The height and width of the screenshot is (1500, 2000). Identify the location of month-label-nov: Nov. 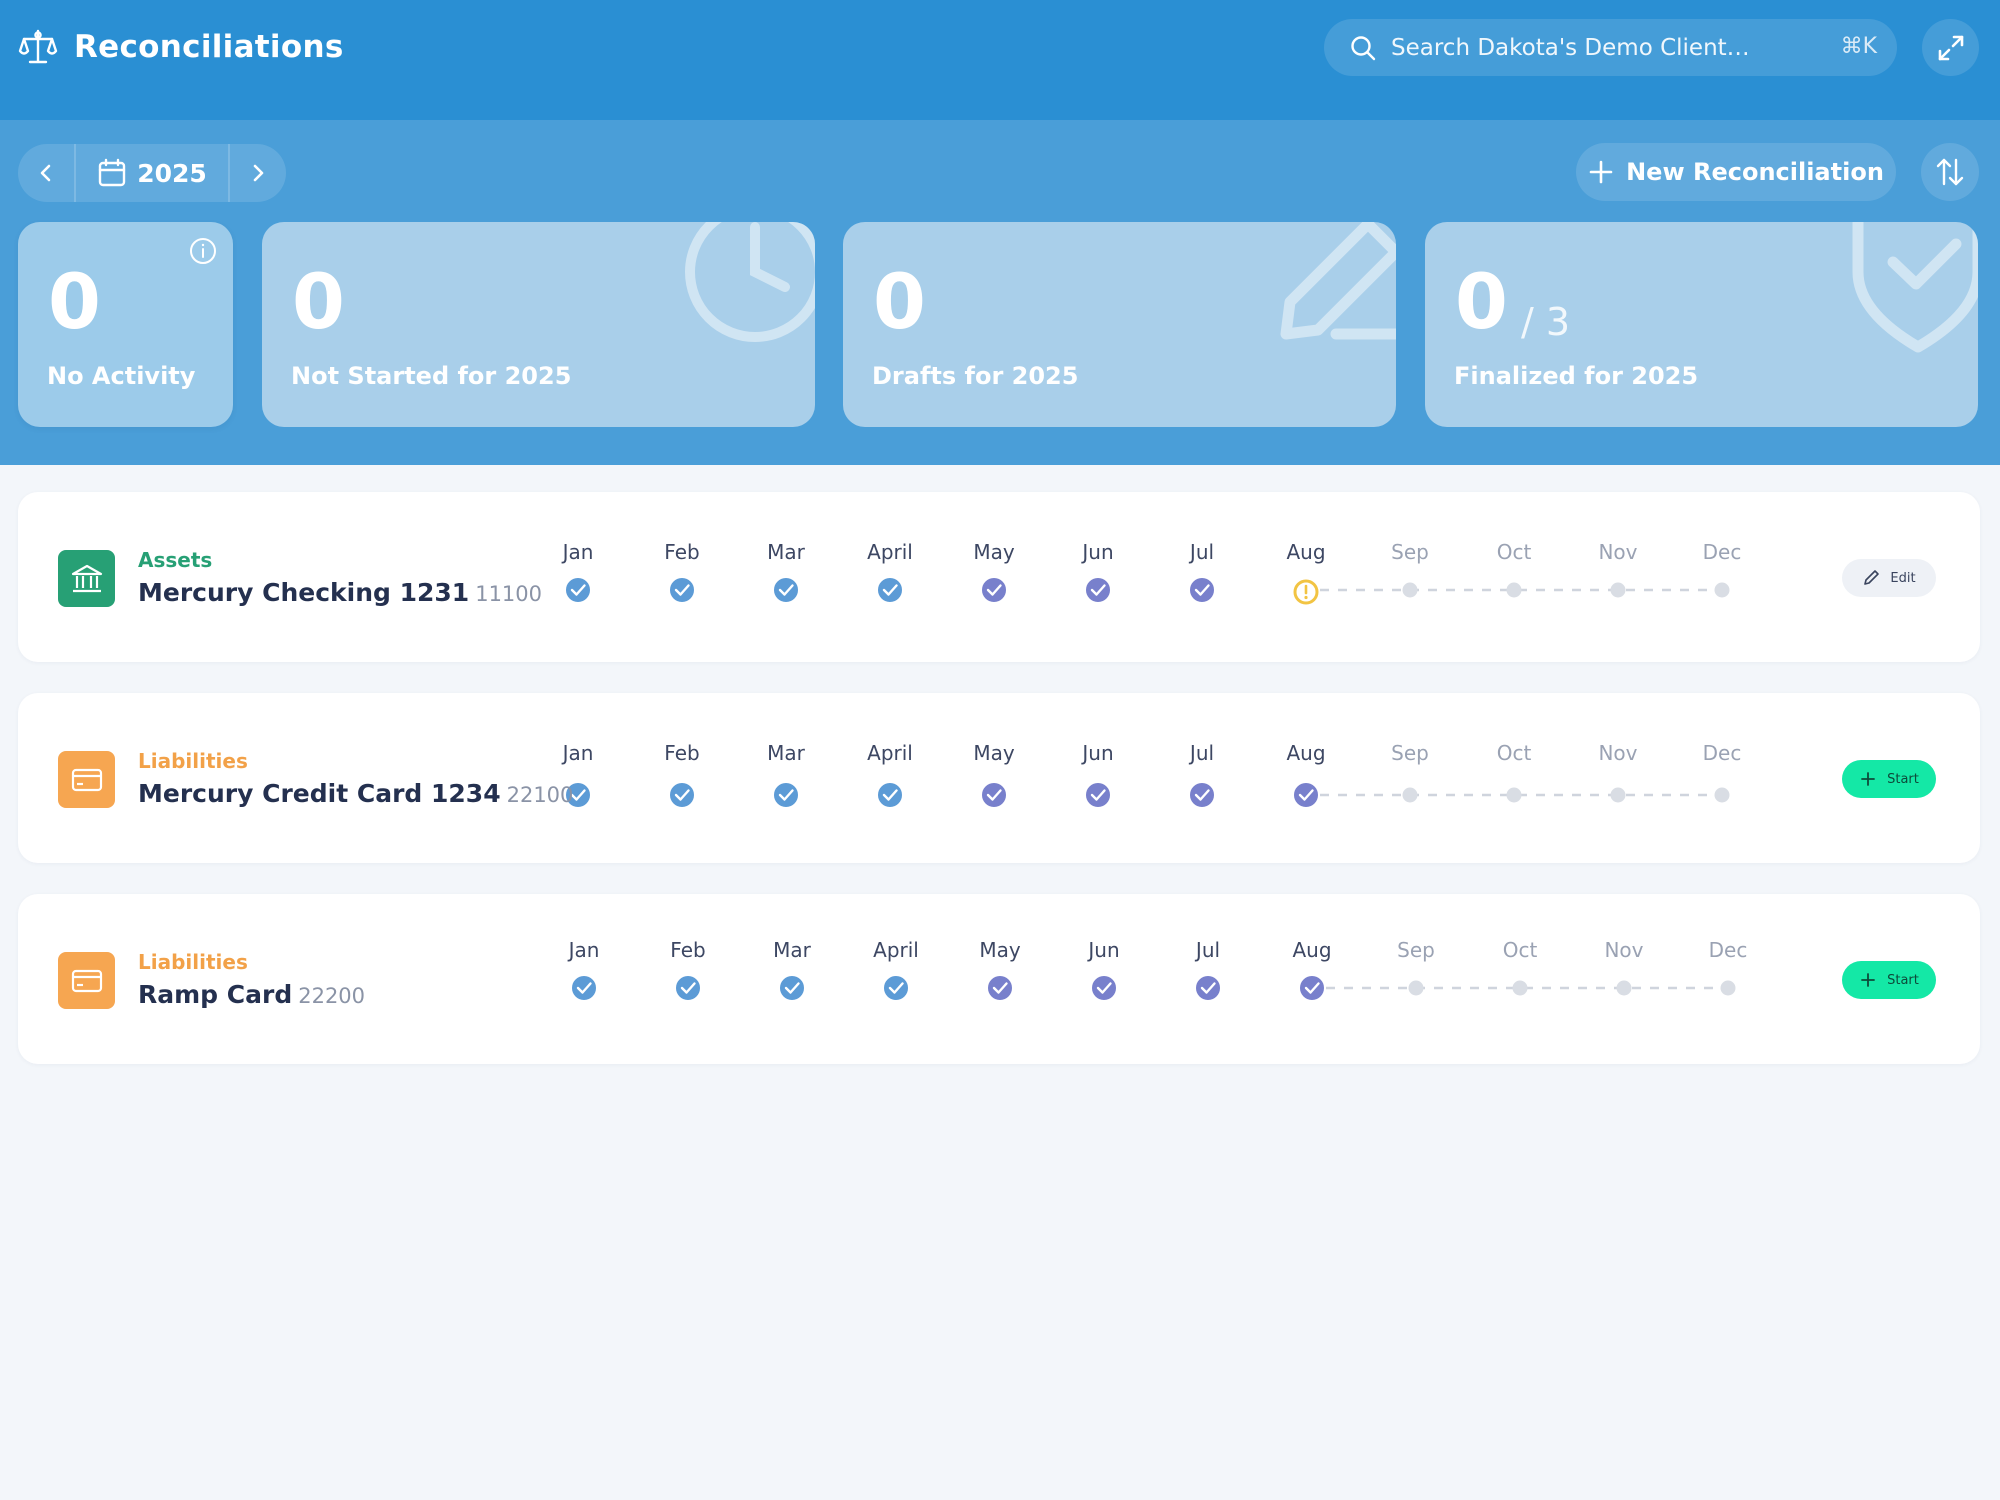
(1624, 950).